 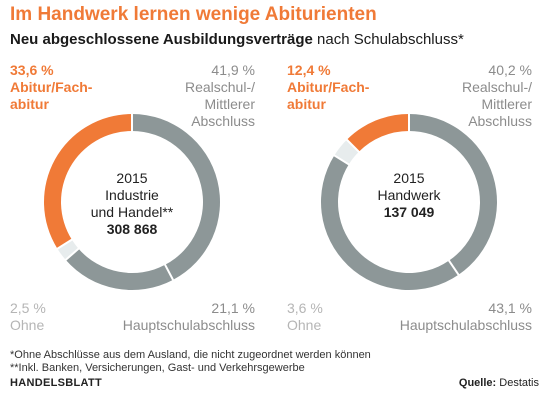 I want to click on donut-chart-handwerk, so click(x=408, y=202).